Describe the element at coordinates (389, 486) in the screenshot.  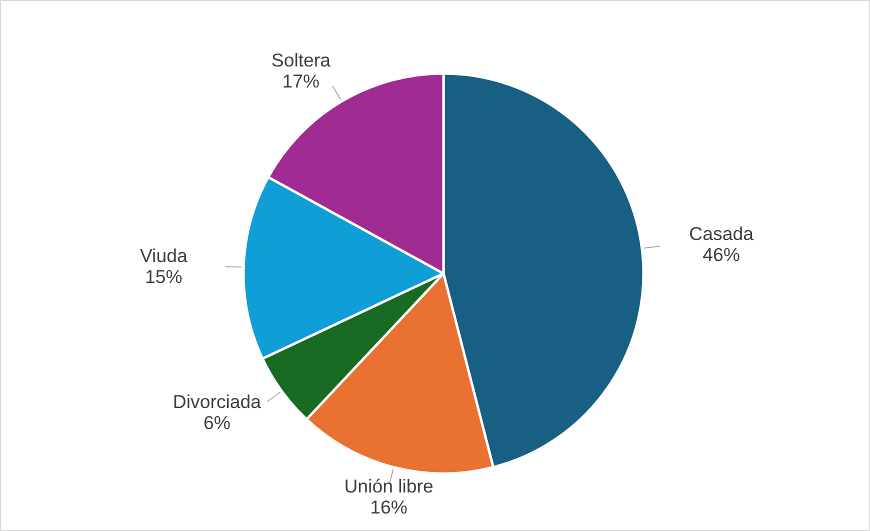
I see `slice-label: Unión libre` at that location.